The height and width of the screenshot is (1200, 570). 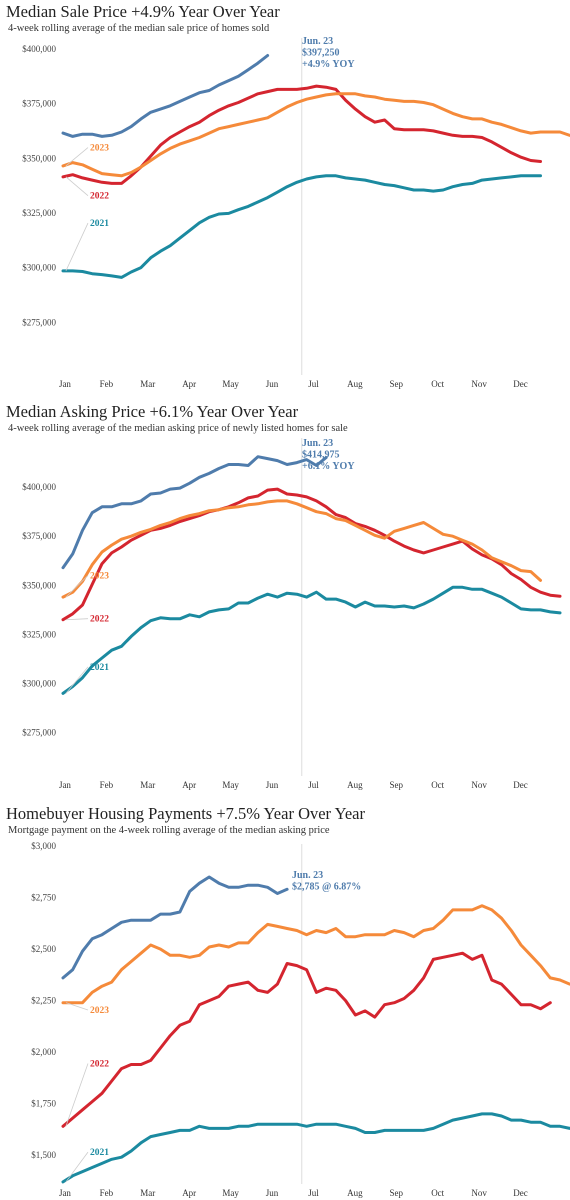 What do you see at coordinates (321, 53) in the screenshot?
I see `current-value-annotation: $397,250` at bounding box center [321, 53].